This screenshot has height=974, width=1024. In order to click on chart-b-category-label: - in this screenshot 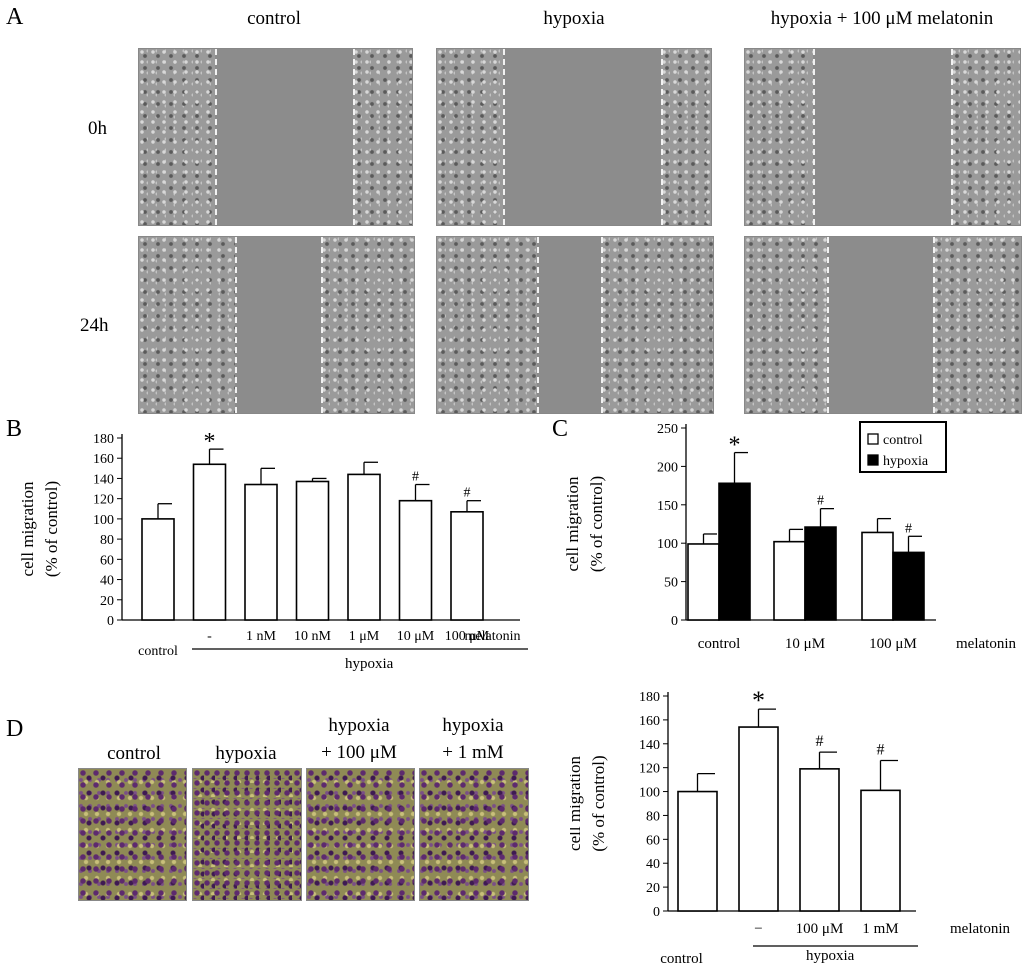, I will do `click(209, 636)`.